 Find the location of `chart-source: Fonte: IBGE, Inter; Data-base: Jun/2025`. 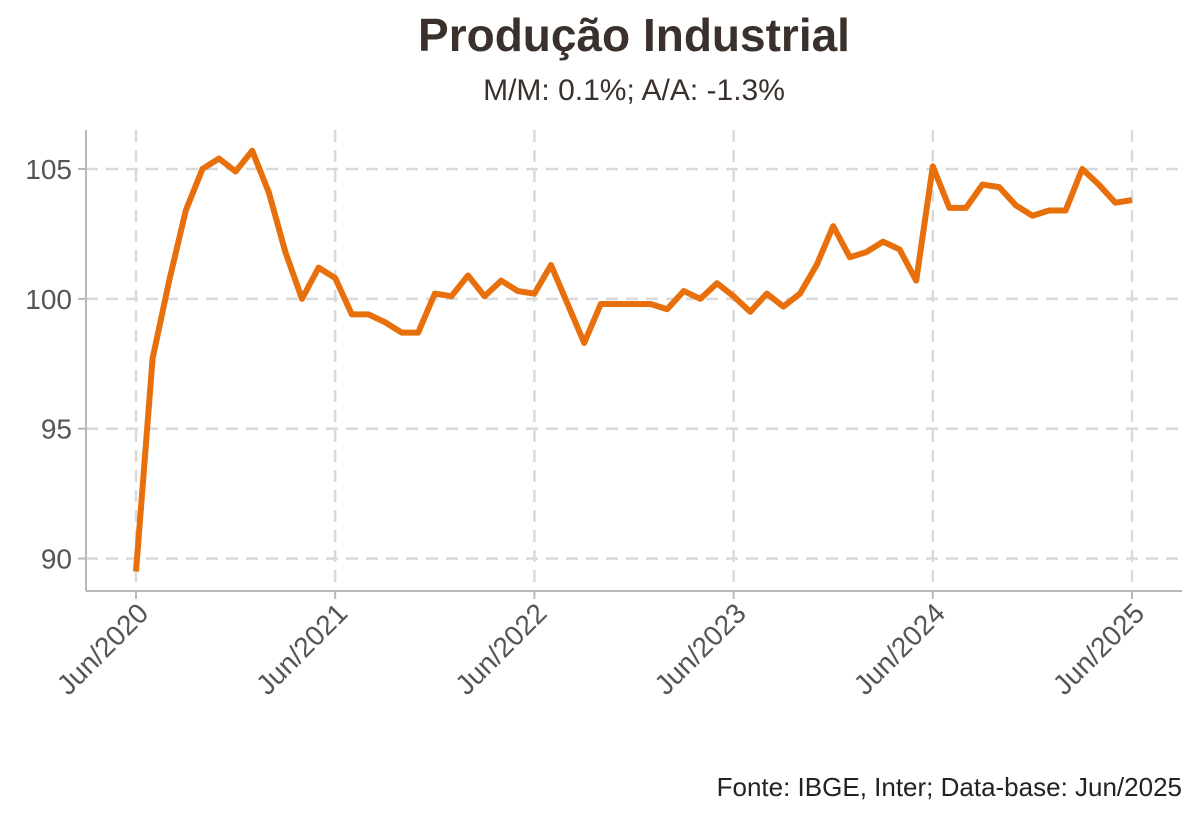

chart-source: Fonte: IBGE, Inter; Data-base: Jun/2025 is located at coordinates (949, 787).